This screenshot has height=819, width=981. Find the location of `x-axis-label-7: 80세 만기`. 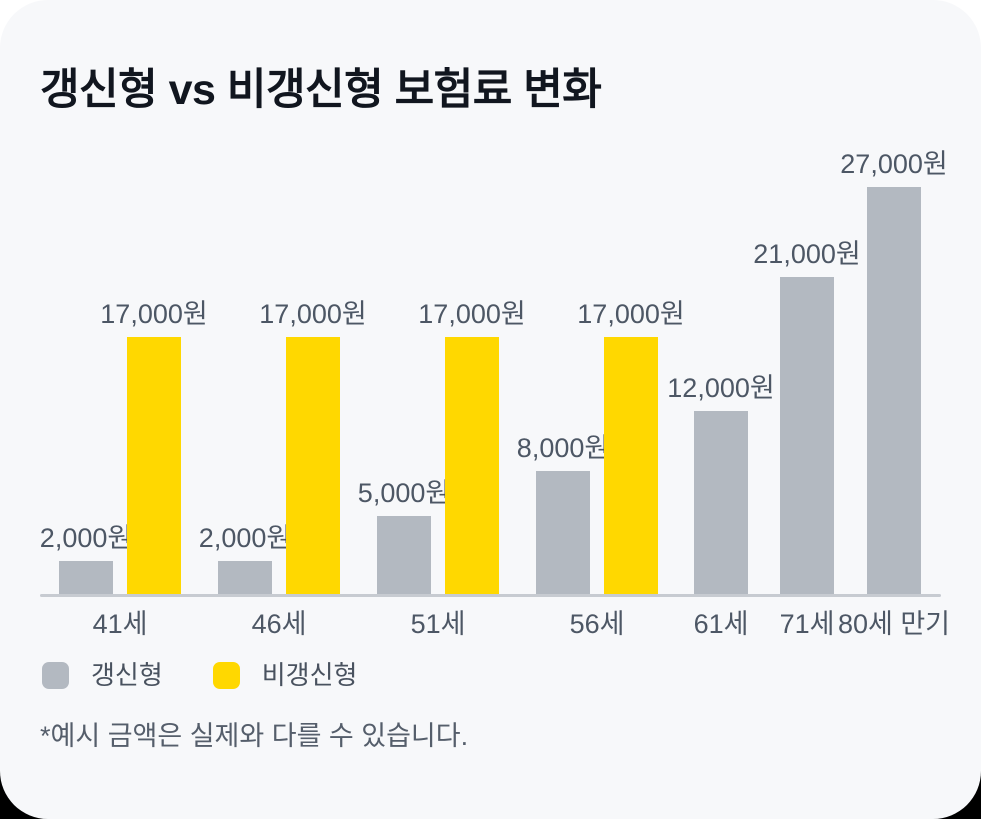

x-axis-label-7: 80세 만기 is located at coordinates (894, 624).